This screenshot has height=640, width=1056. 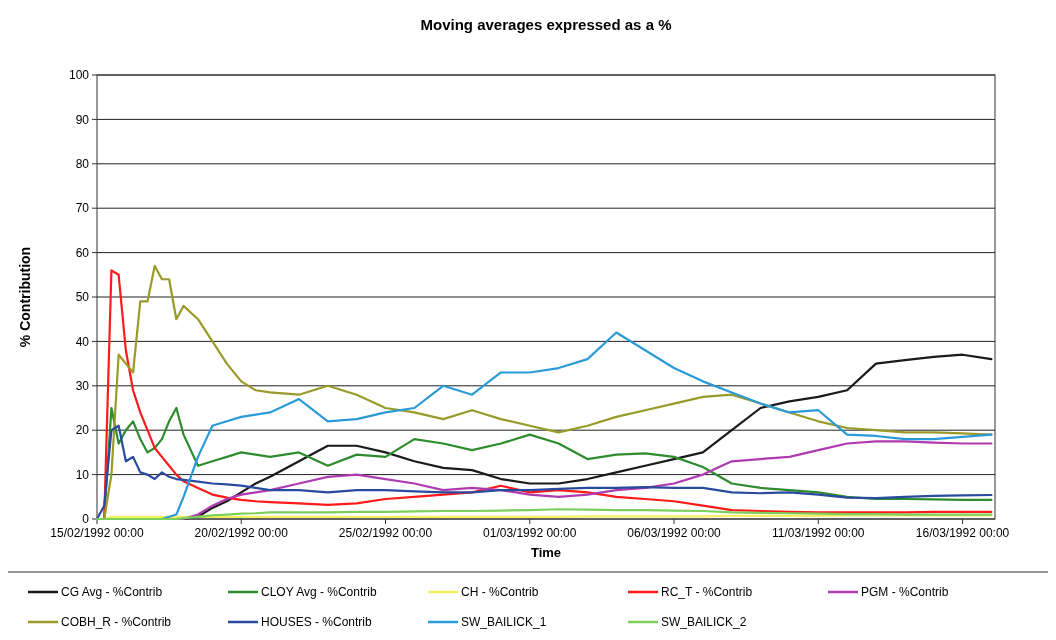 What do you see at coordinates (530, 533) in the screenshot?
I see `x-tick-label: 01/03/1992 00:00` at bounding box center [530, 533].